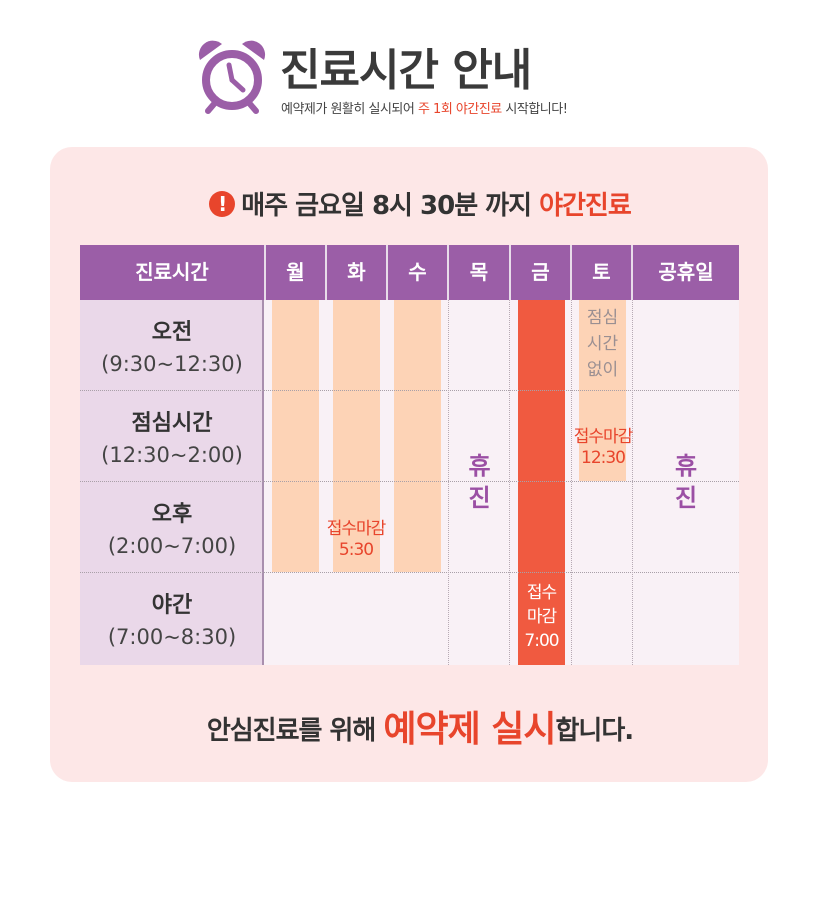 The image size is (840, 900). Describe the element at coordinates (295, 272) in the screenshot. I see `header-cell-mon: 월` at that location.